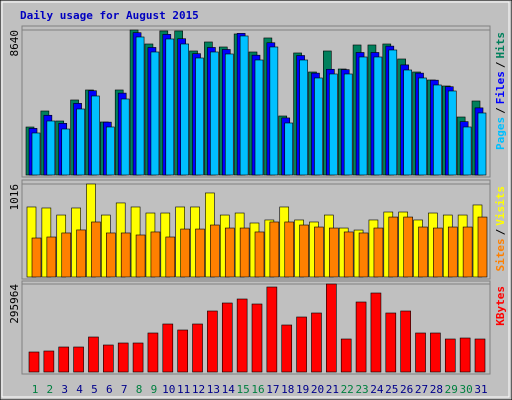 This screenshot has height=400, width=512. Describe the element at coordinates (287, 389) in the screenshot. I see `x-tick-label: 18` at that location.